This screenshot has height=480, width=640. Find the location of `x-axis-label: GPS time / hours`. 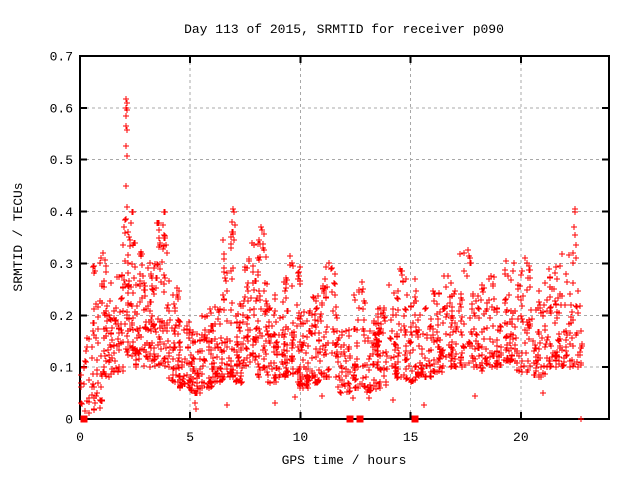

x-axis-label: GPS time / hours is located at coordinates (344, 460).